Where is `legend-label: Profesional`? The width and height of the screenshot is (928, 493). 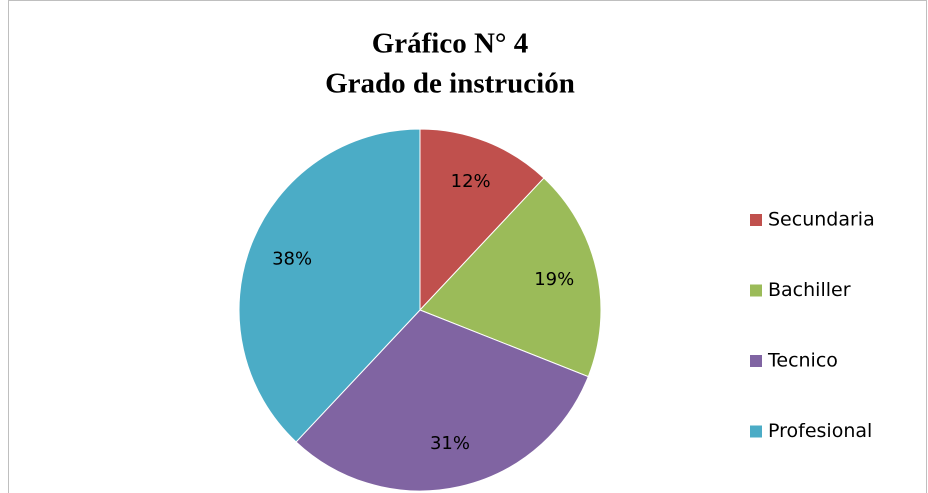 legend-label: Profesional is located at coordinates (820, 431).